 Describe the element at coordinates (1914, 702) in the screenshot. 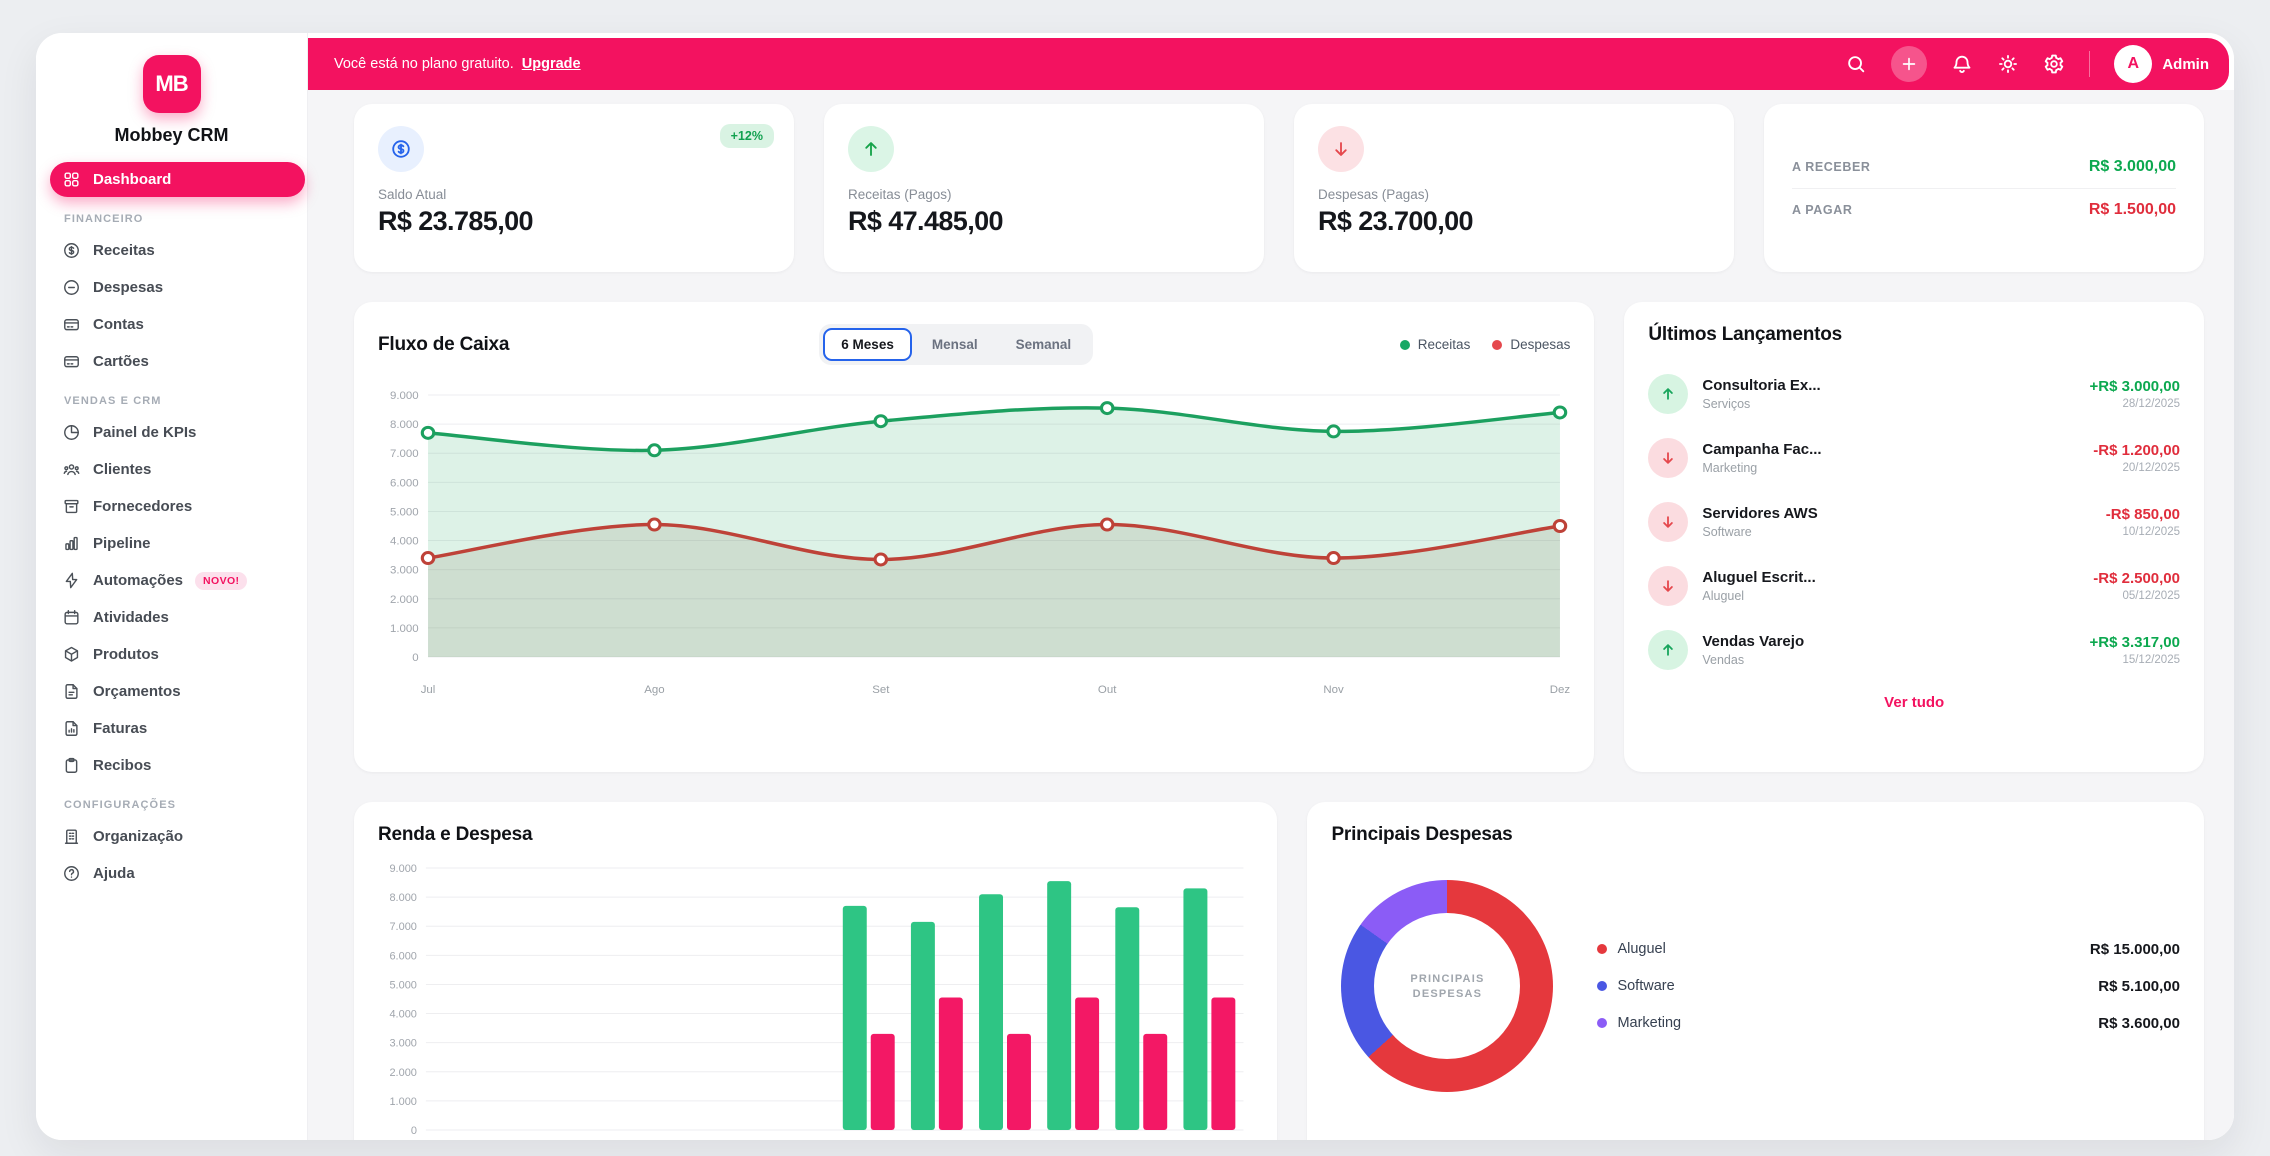

I see `view-all-link: Ver tudo` at that location.